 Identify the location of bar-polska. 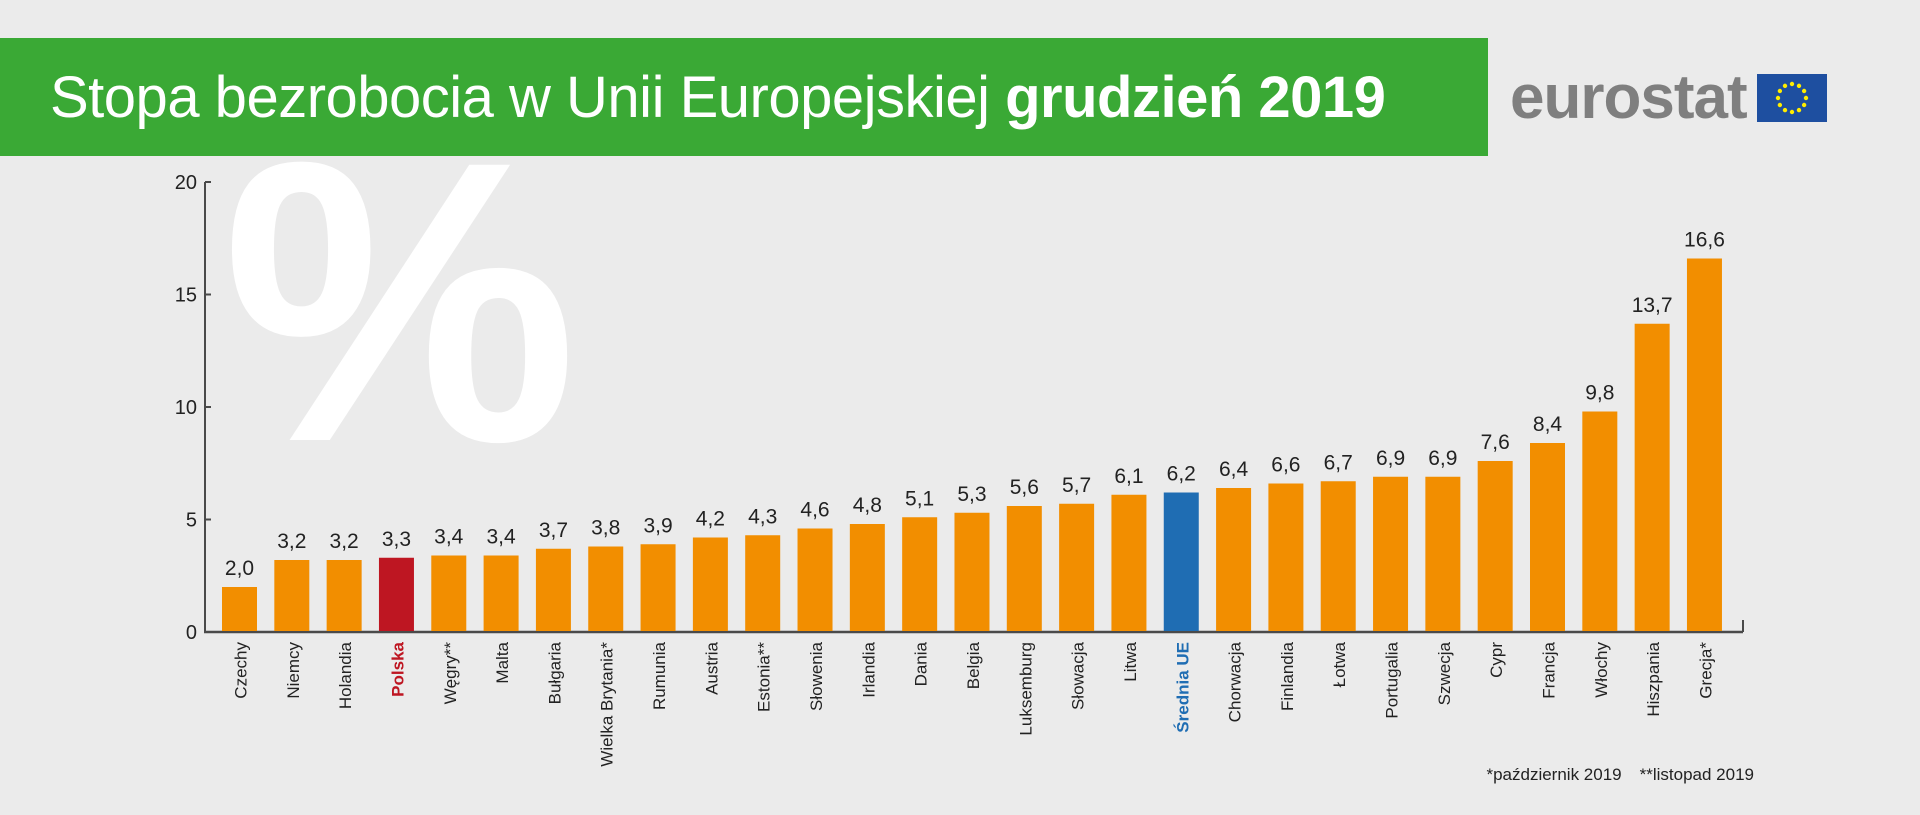
(396, 594).